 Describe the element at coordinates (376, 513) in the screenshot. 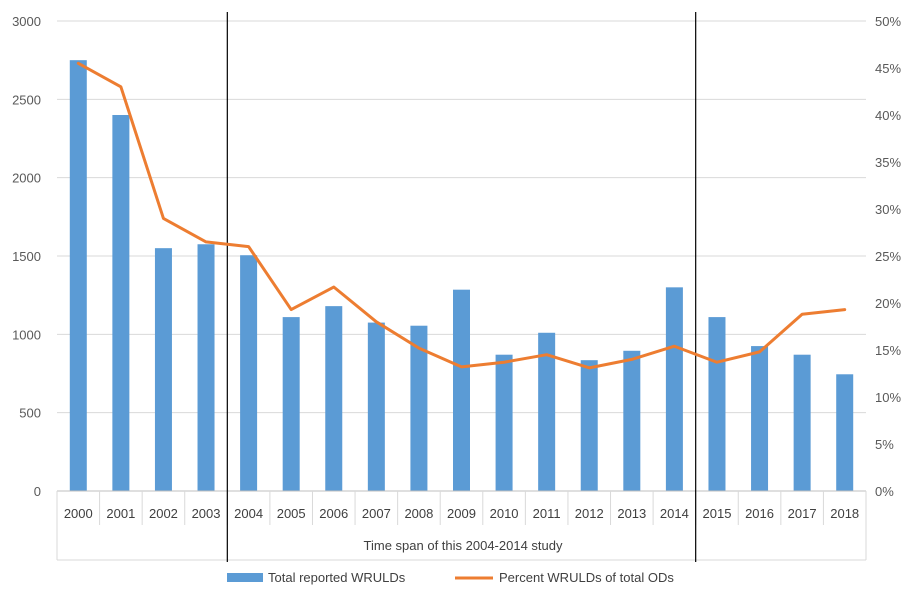

I see `category-label: 2007` at that location.